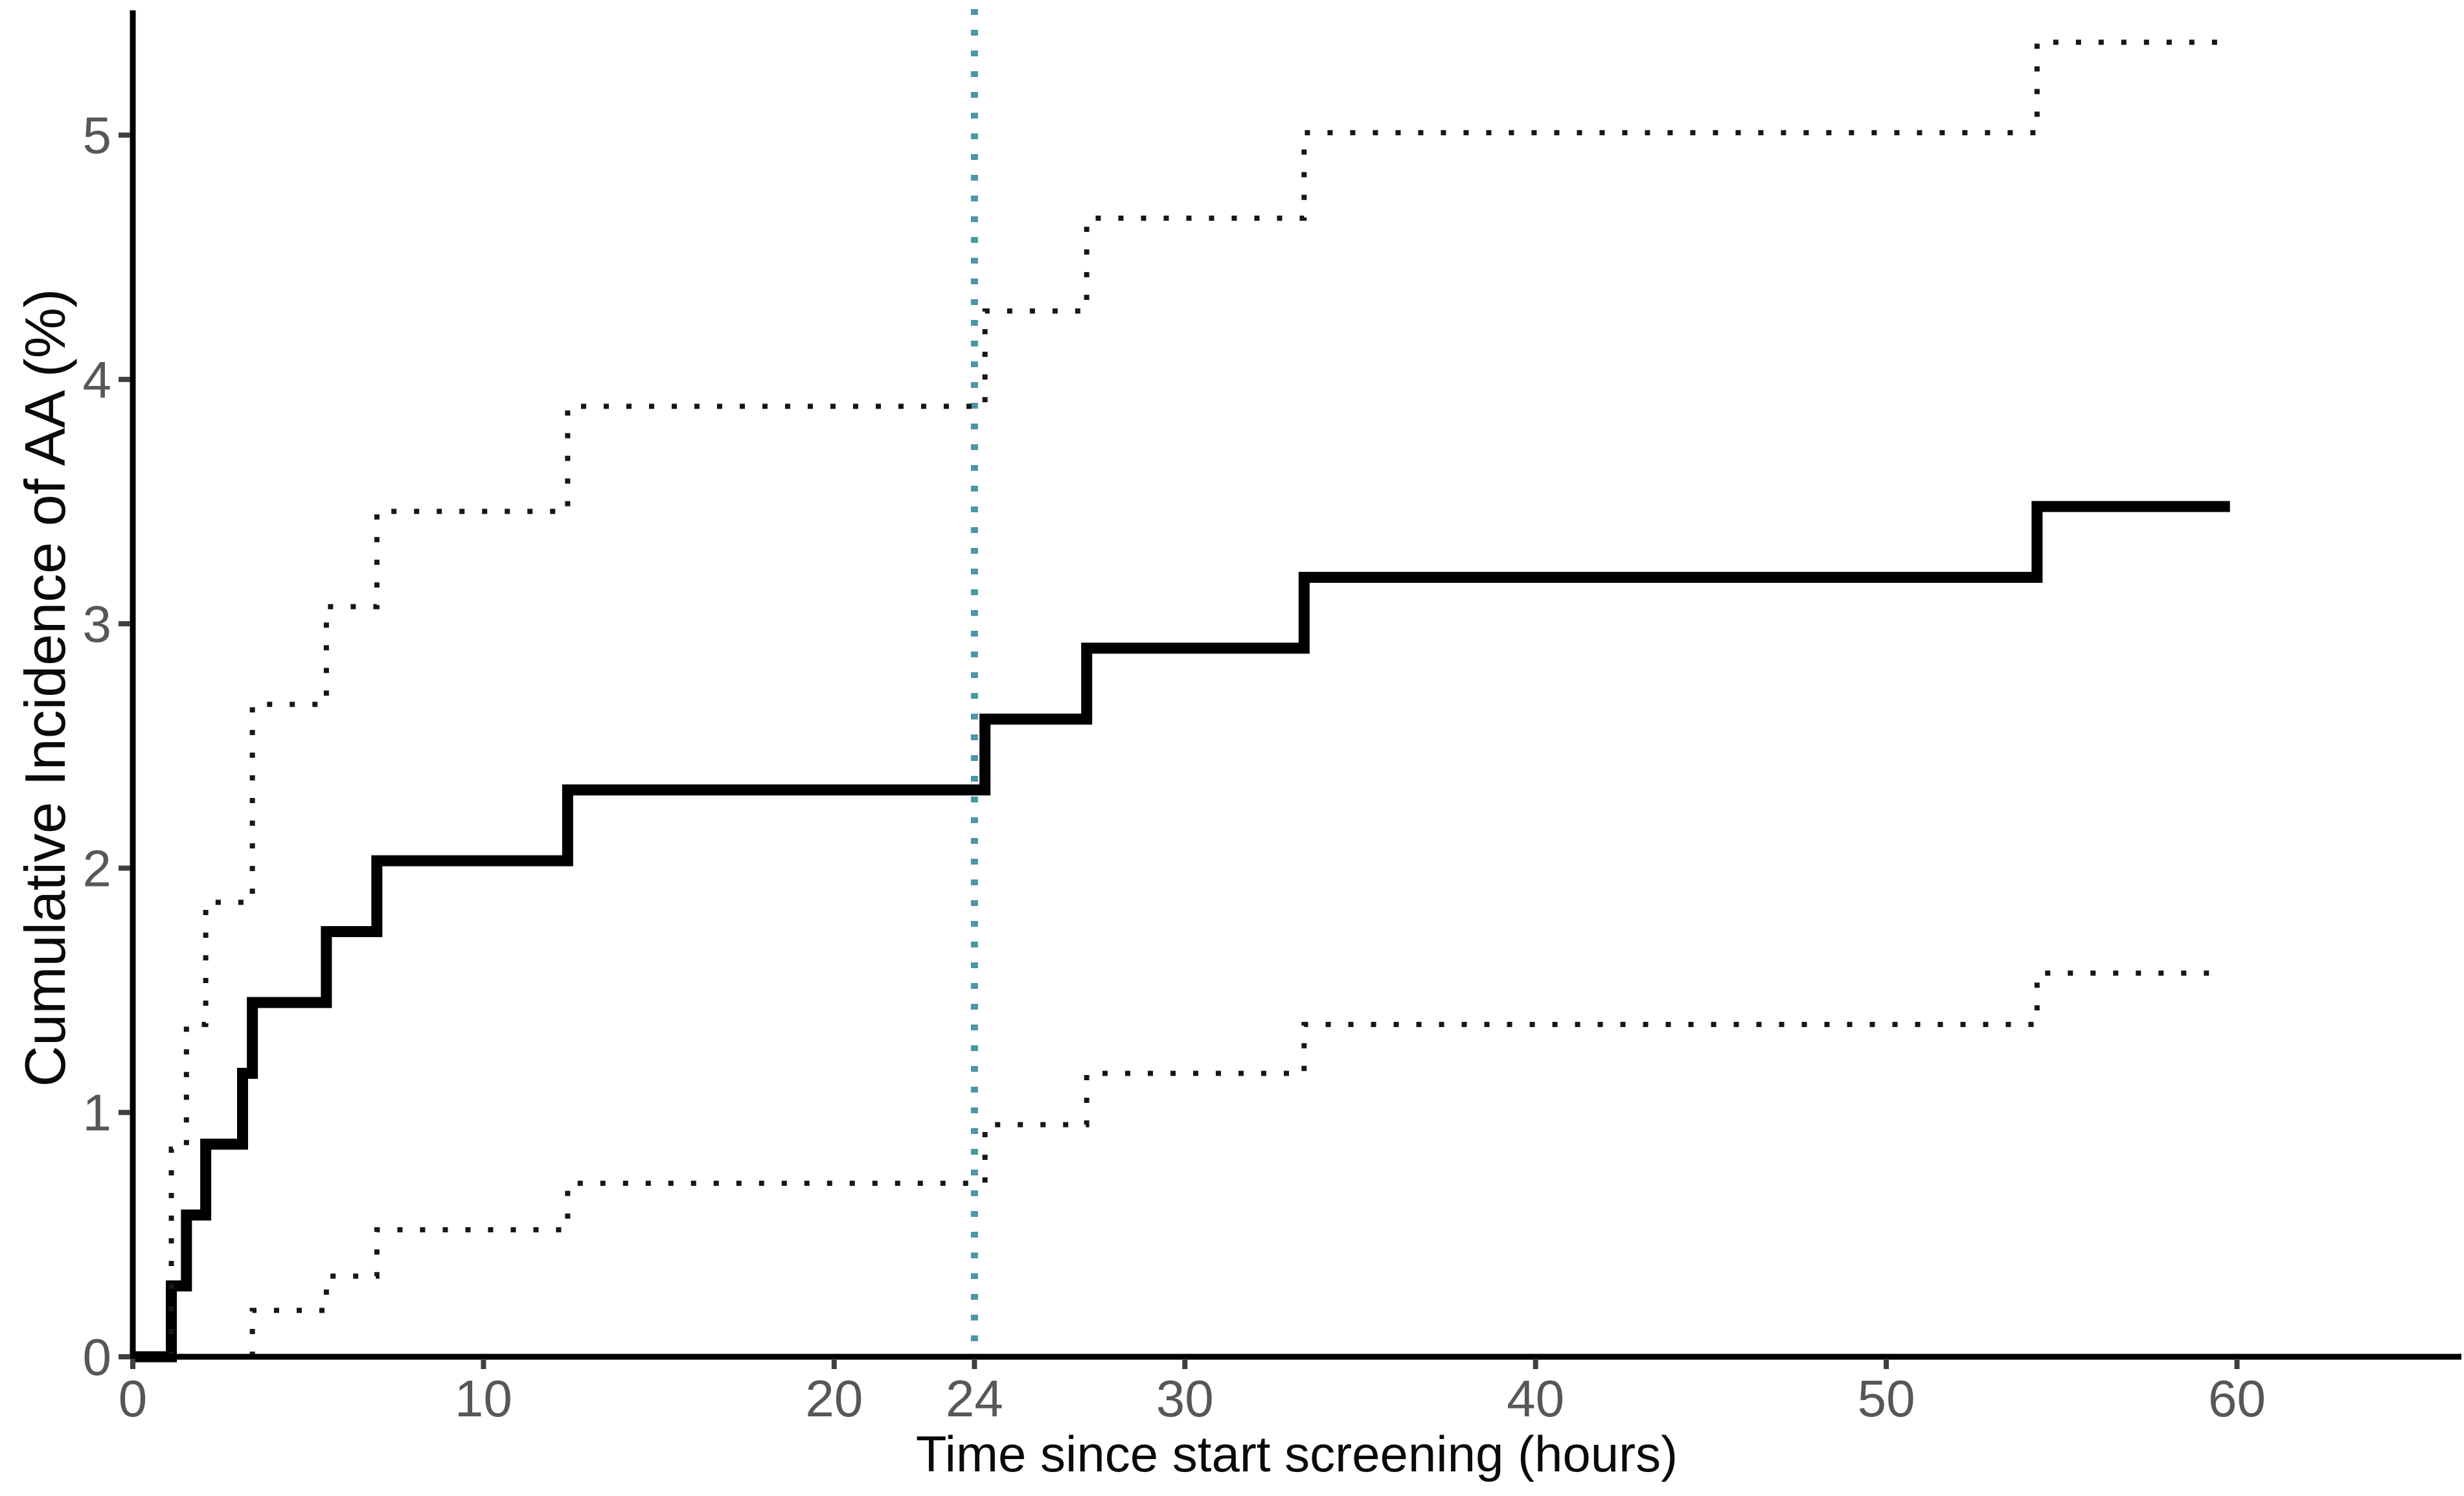  I want to click on x-axis-title: Time since start screening (hours), so click(1297, 1453).